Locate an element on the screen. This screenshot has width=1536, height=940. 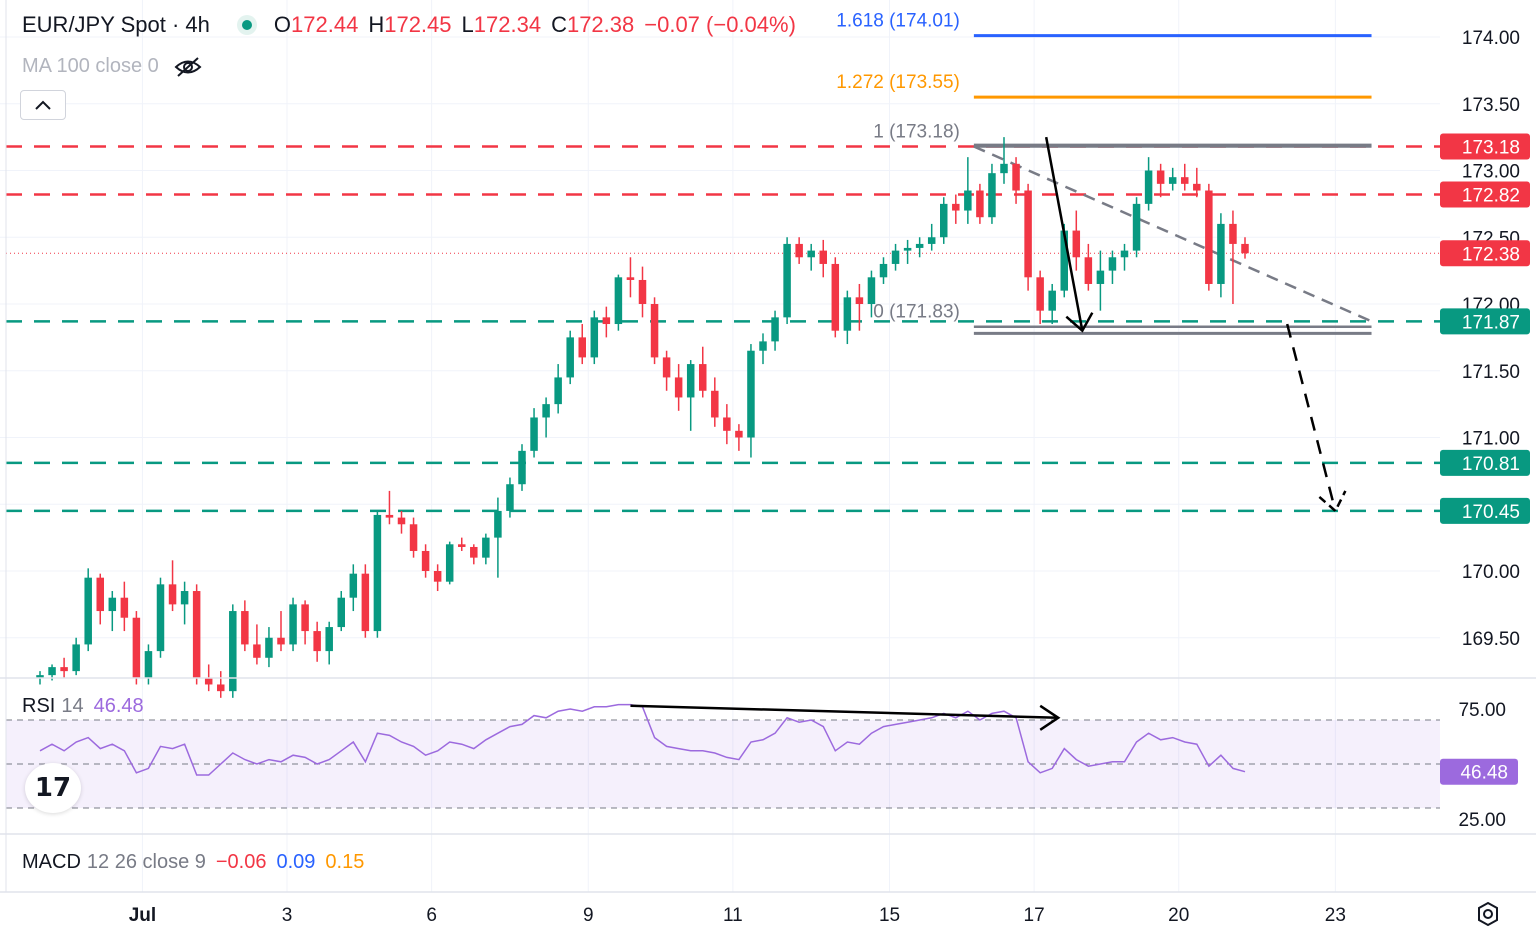
time-tick-label: 15 is located at coordinates (889, 915).